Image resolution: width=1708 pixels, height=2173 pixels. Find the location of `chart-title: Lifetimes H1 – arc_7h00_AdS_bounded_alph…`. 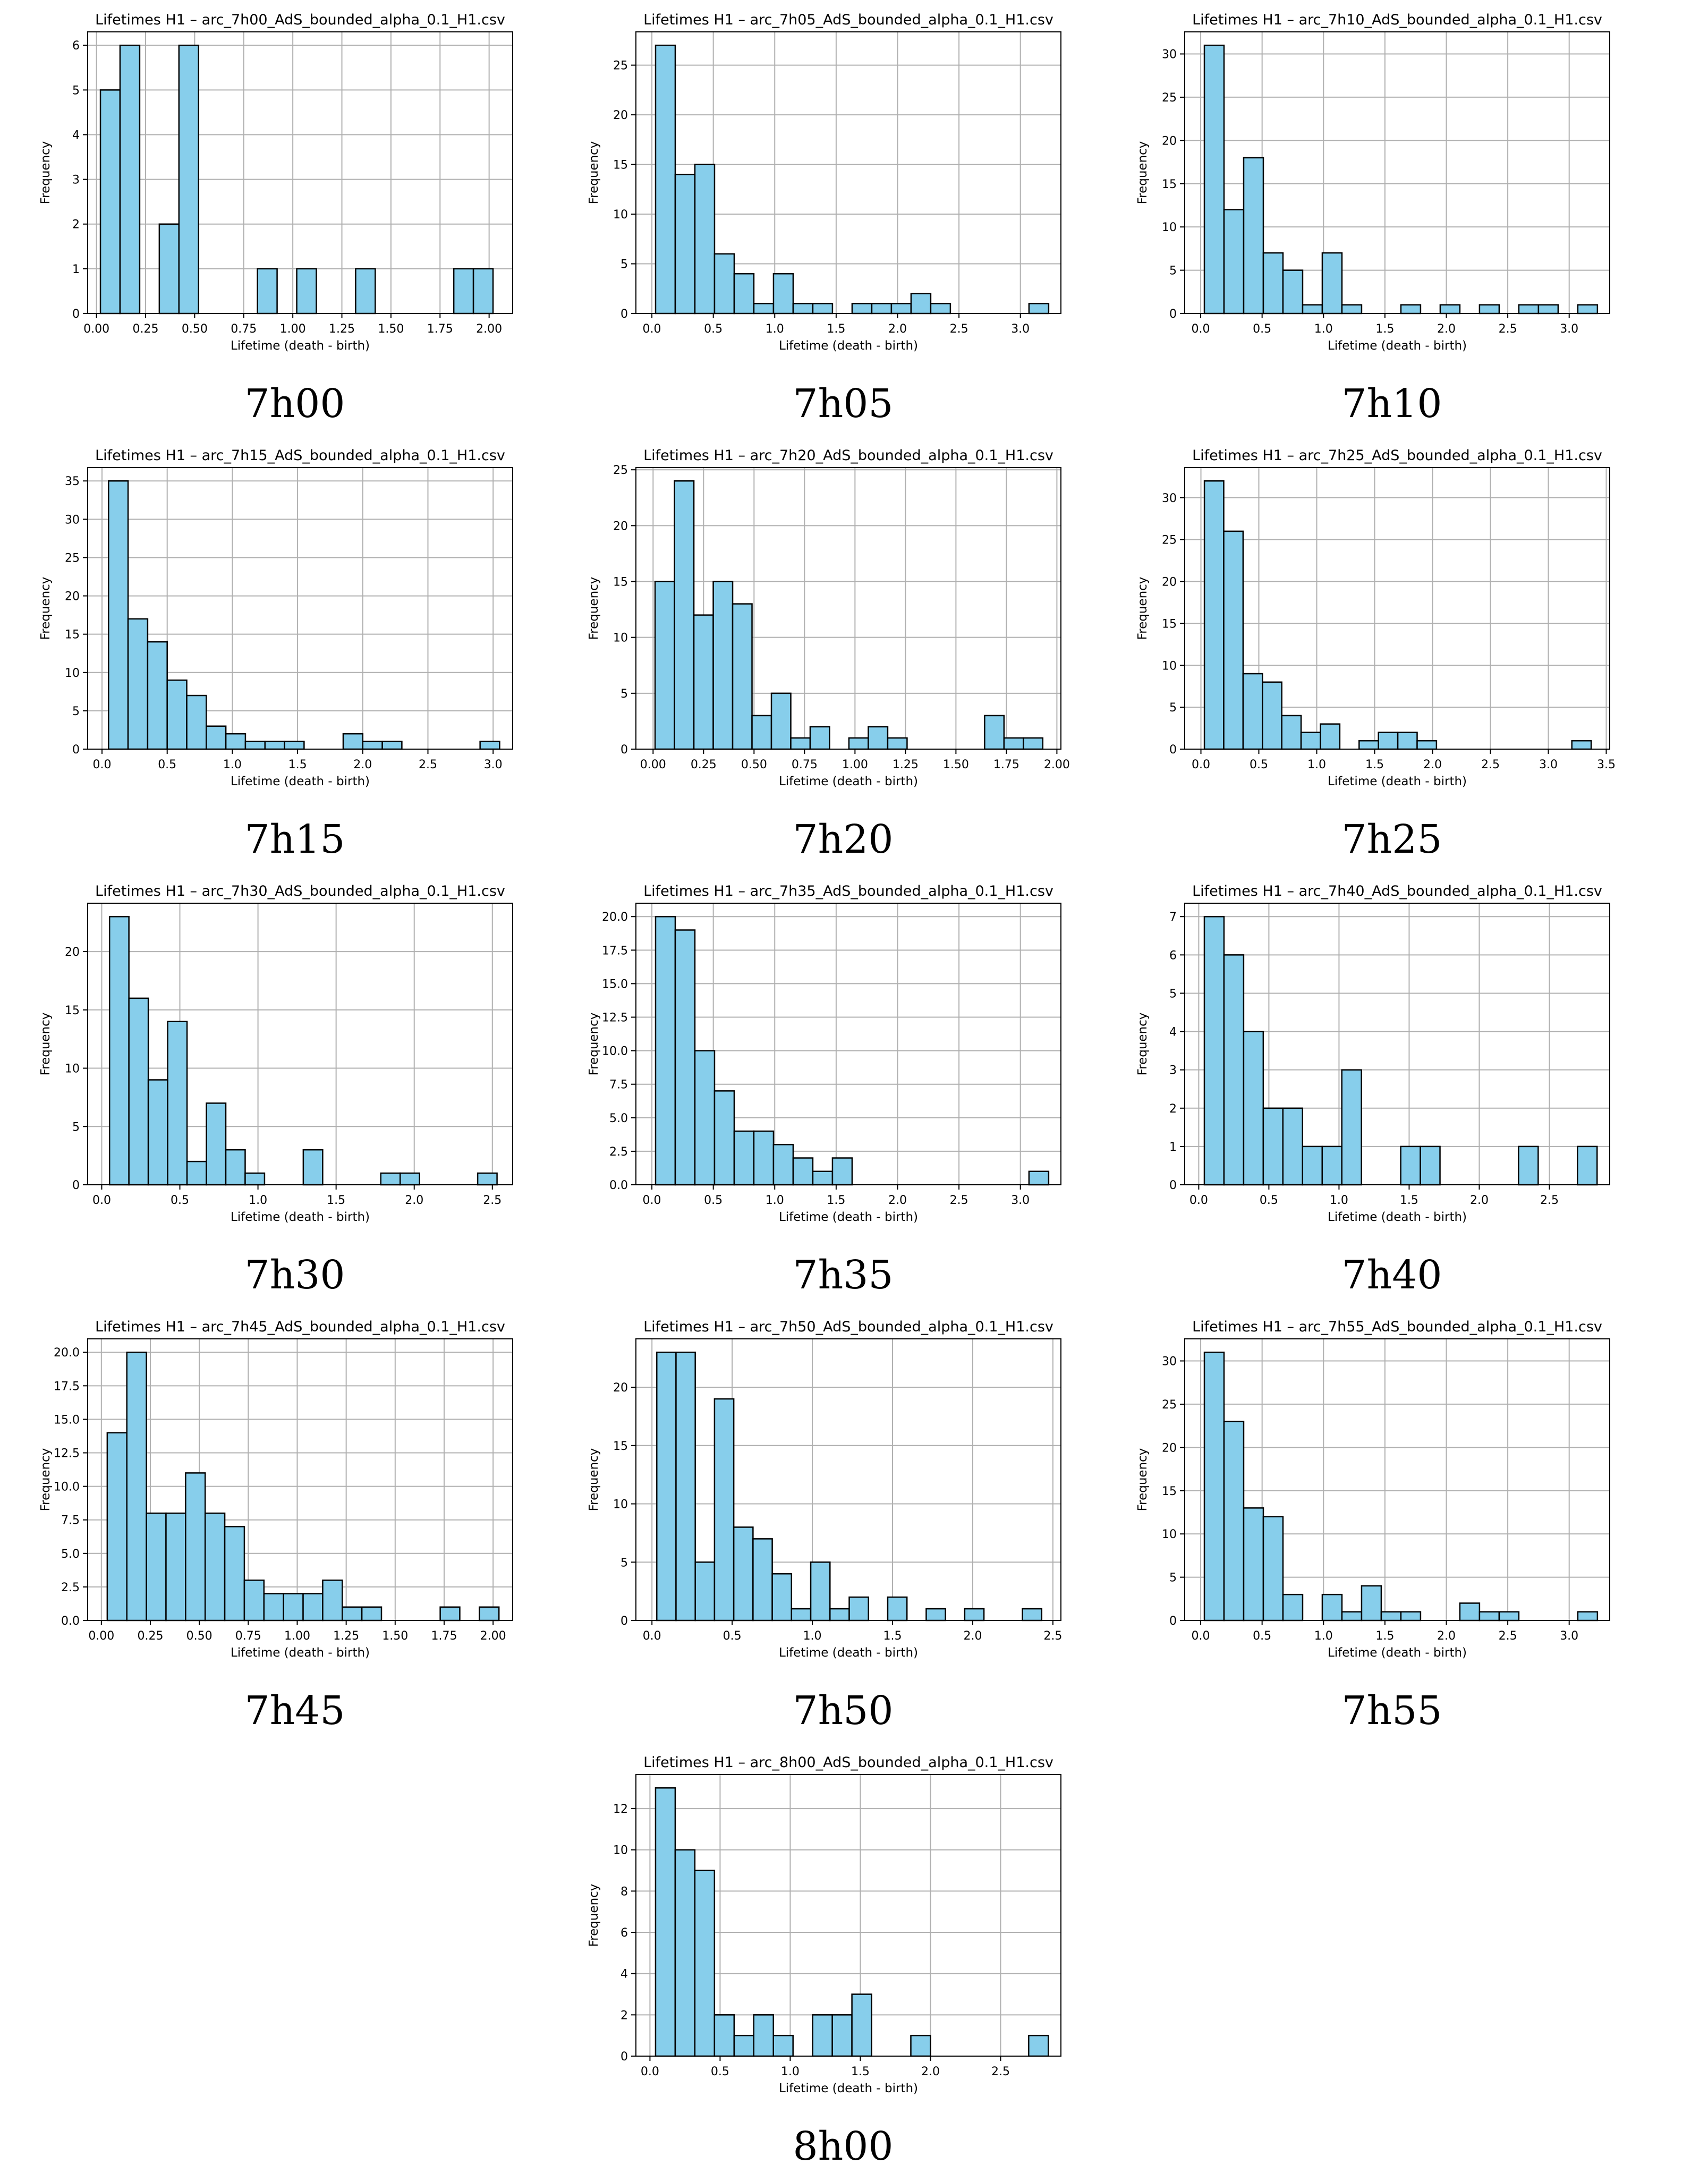

chart-title: Lifetimes H1 – arc_7h00_AdS_bounded_alph… is located at coordinates (300, 20).